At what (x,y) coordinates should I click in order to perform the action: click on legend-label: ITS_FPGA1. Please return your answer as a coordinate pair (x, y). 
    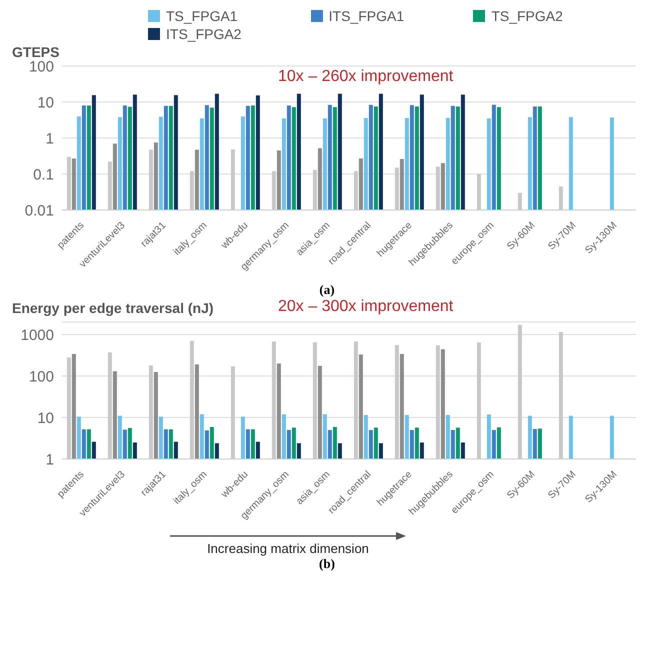
    Looking at the image, I should click on (366, 16).